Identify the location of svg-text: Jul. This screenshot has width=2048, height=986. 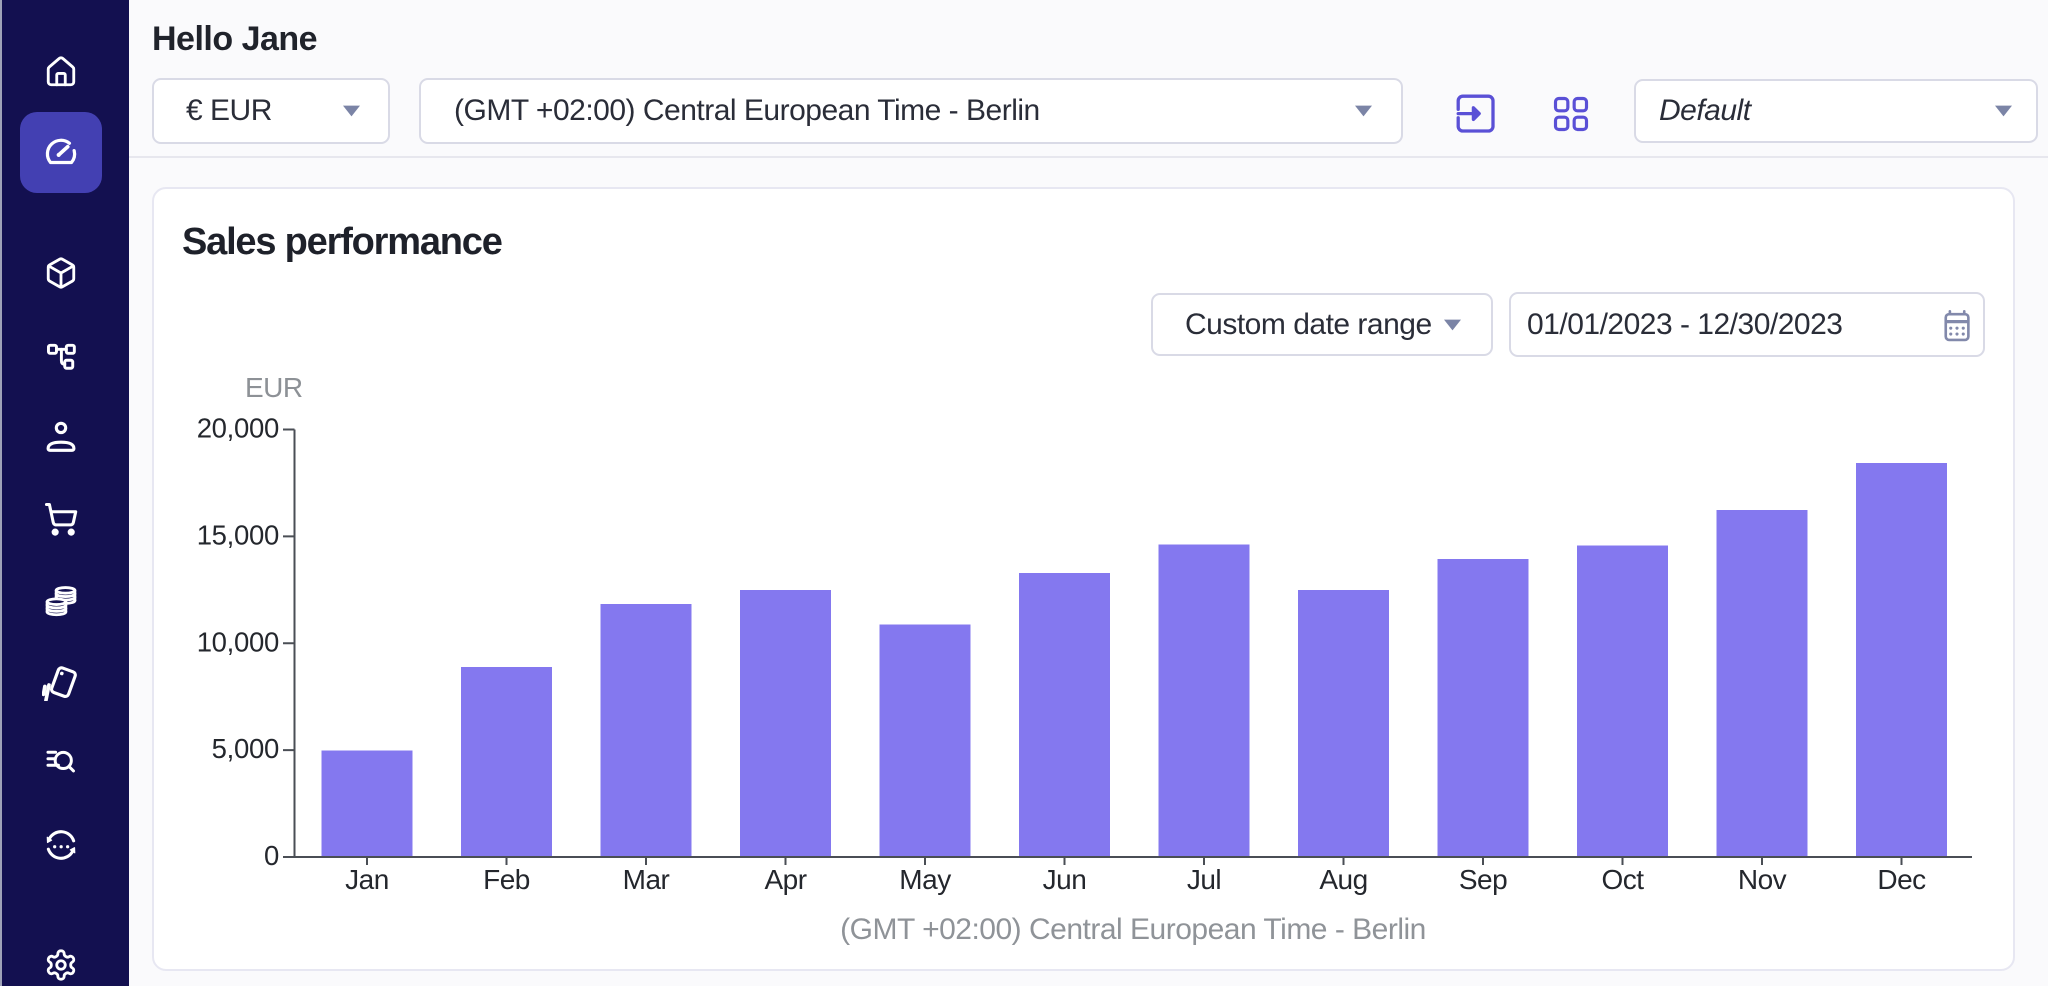
(1204, 879).